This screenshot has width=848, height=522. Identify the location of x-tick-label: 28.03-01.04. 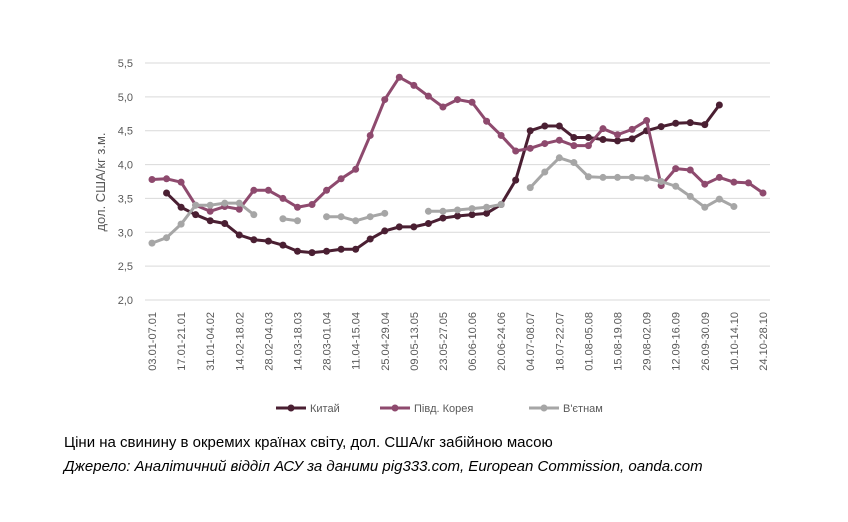
(328, 341).